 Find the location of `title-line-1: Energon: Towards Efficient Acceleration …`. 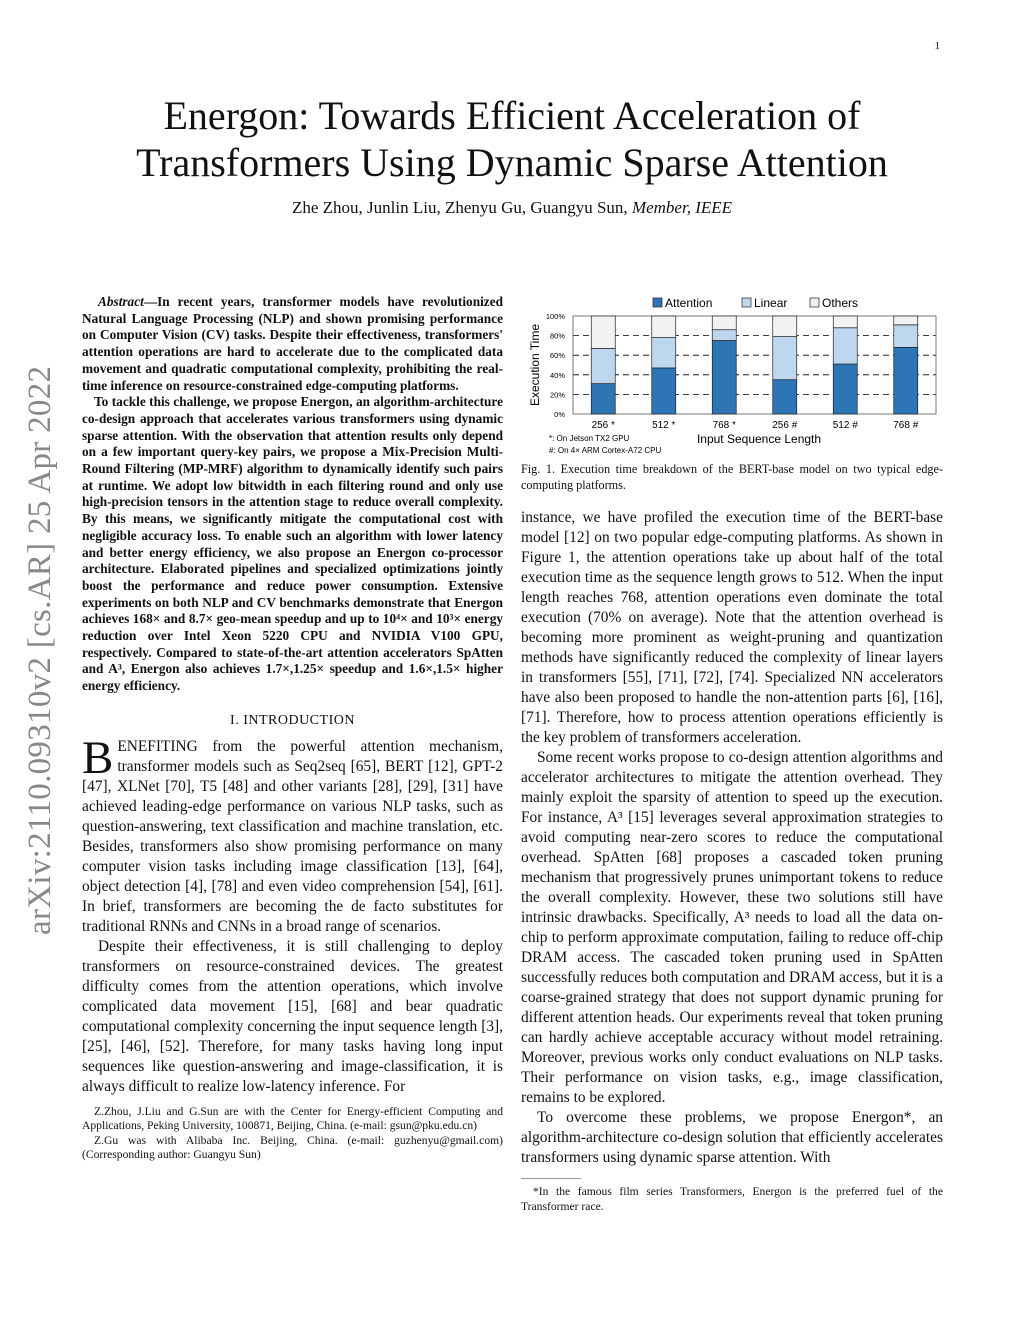

title-line-1: Energon: Towards Efficient Acceleration … is located at coordinates (512, 115).